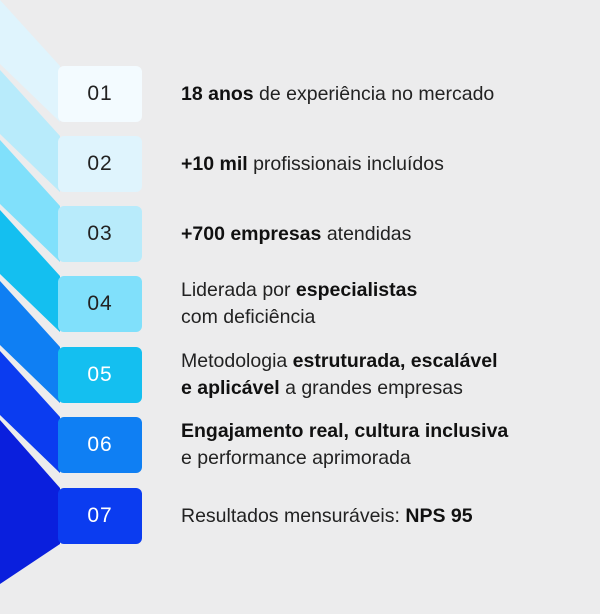 Image resolution: width=600 pixels, height=614 pixels. I want to click on feature-line: e performance aprimorada, so click(386, 458).